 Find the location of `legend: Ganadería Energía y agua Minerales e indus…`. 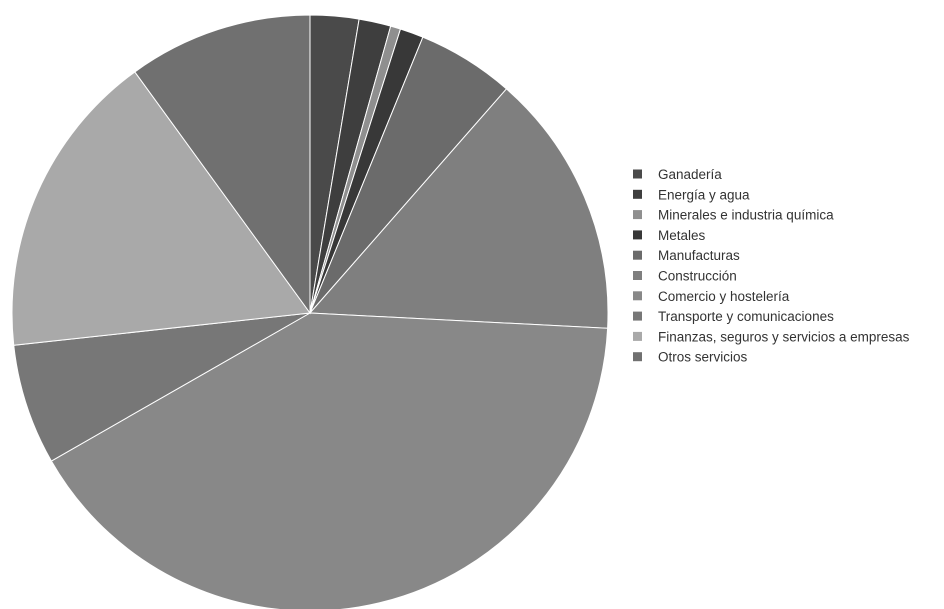

legend: Ganadería Energía y agua Minerales e indus… is located at coordinates (771, 266).